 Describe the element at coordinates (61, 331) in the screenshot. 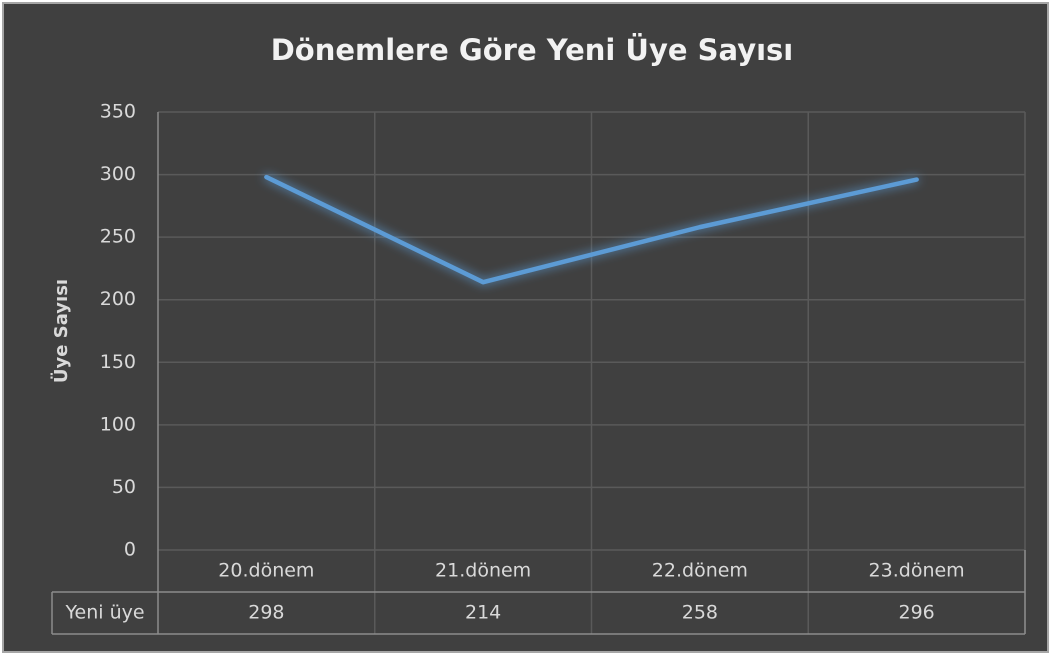

I see `y-axis-label: Üye Sayısı` at that location.